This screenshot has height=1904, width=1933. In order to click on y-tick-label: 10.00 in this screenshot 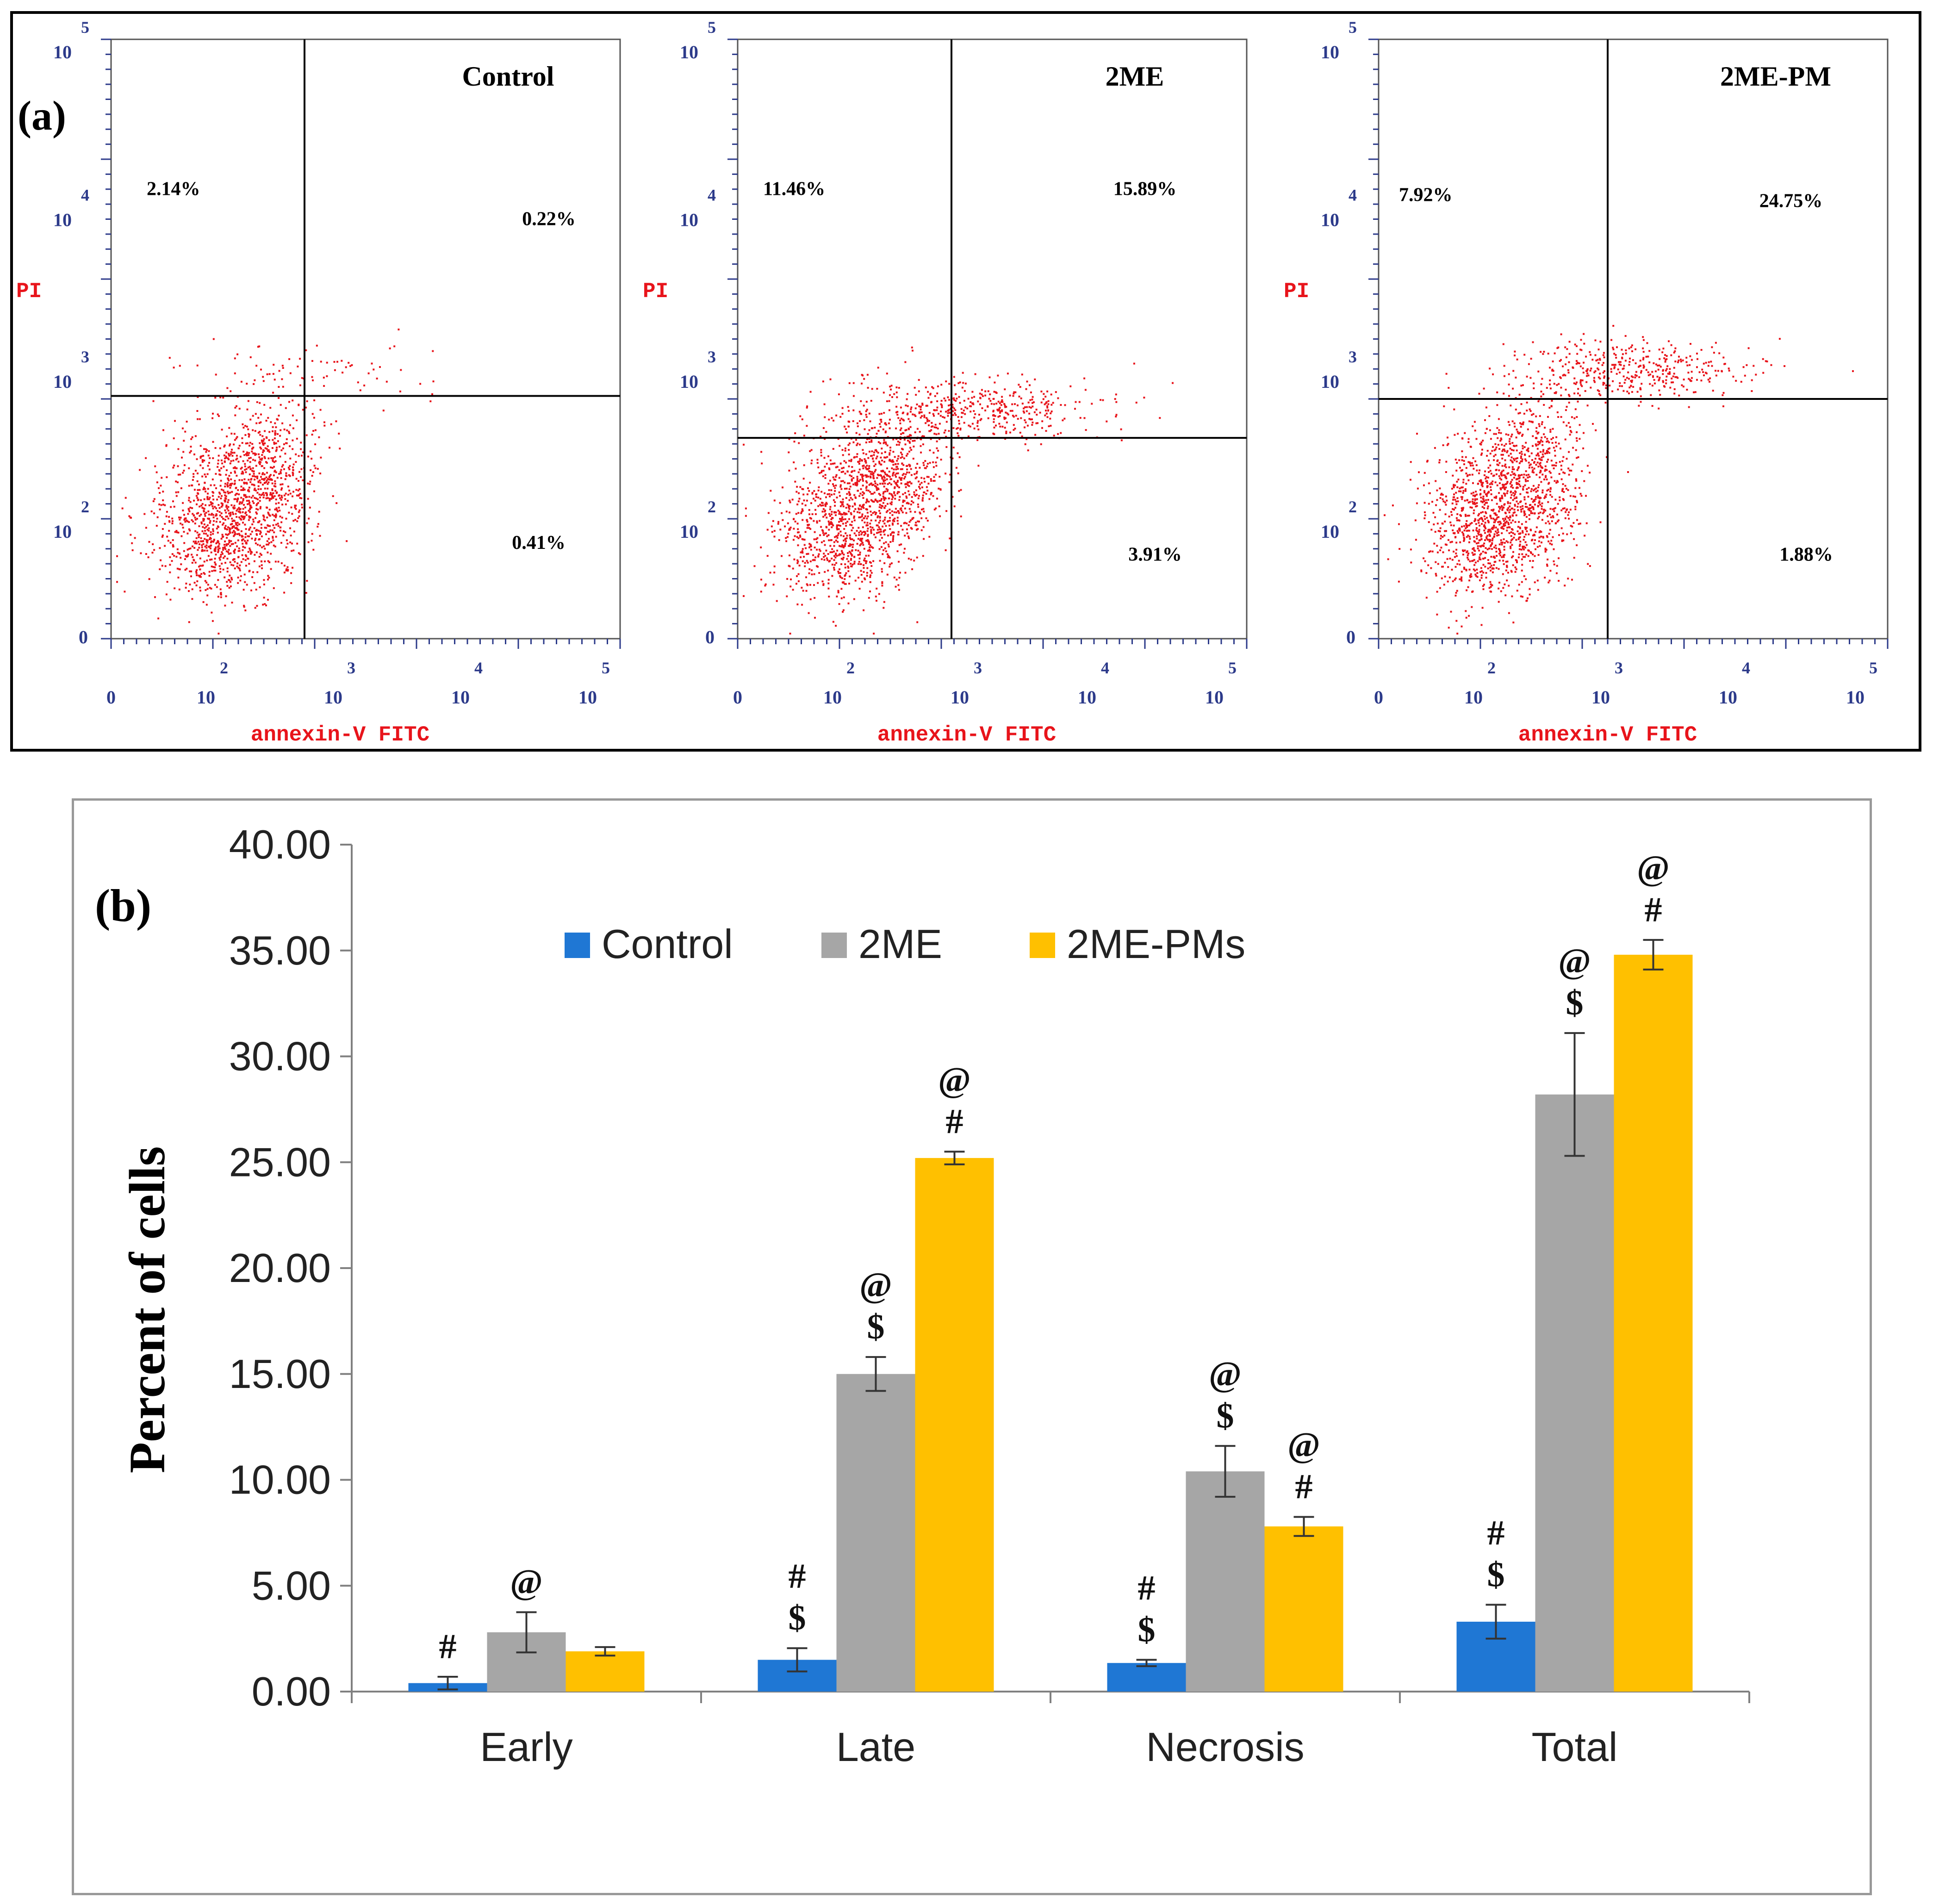, I will do `click(280, 1480)`.